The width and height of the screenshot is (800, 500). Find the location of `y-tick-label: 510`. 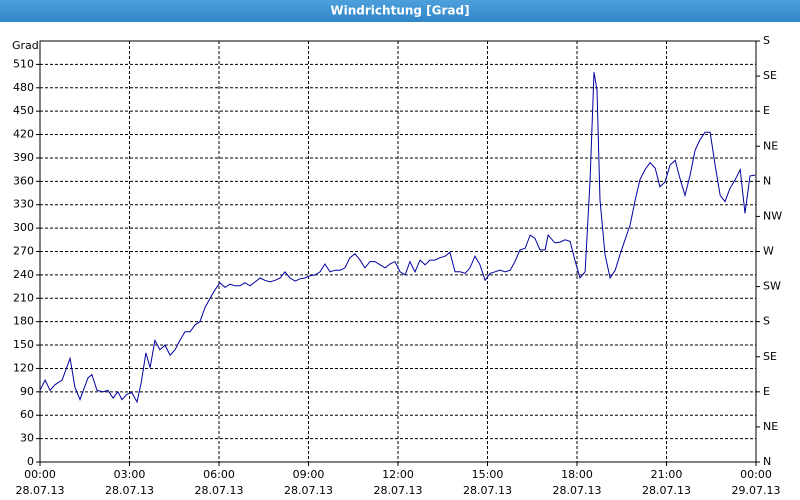

y-tick-label: 510 is located at coordinates (23, 63).